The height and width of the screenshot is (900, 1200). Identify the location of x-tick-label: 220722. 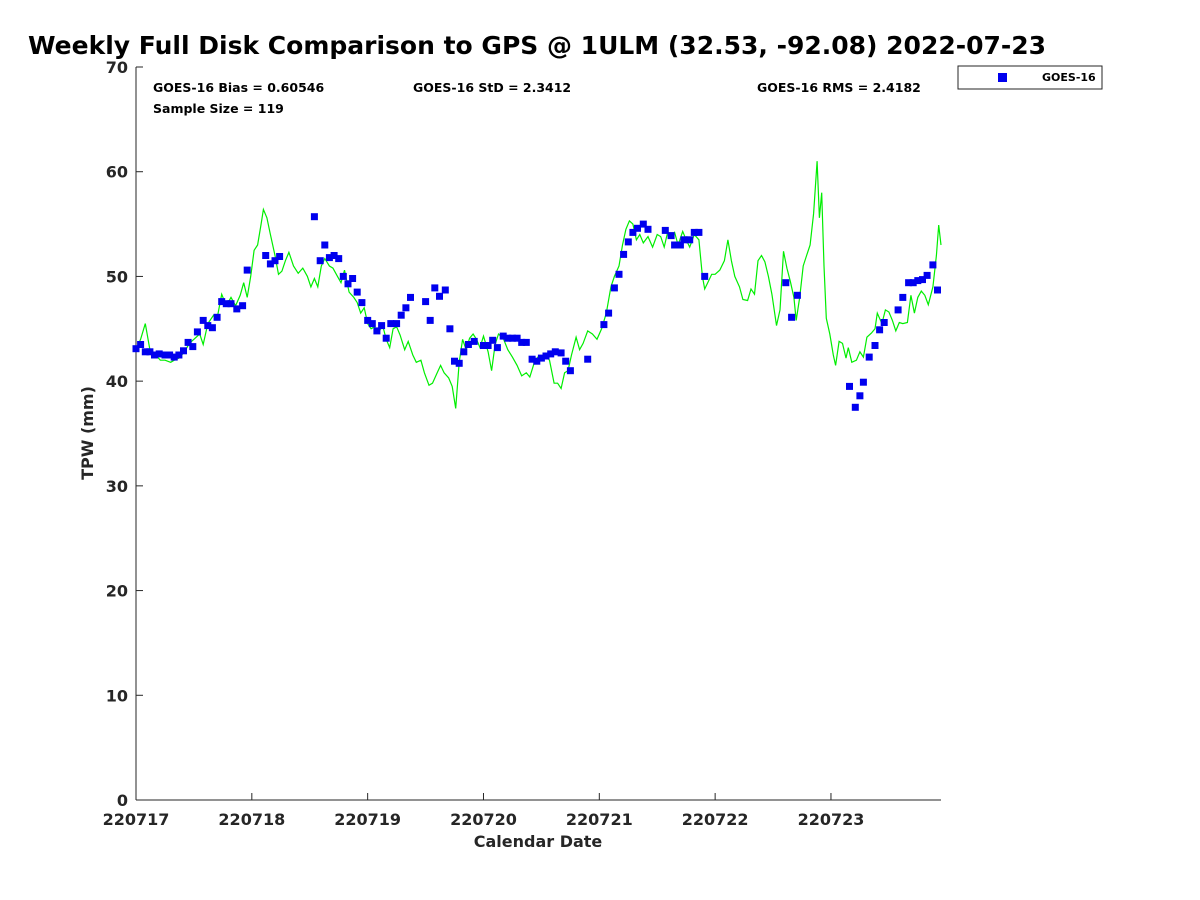
(715, 819).